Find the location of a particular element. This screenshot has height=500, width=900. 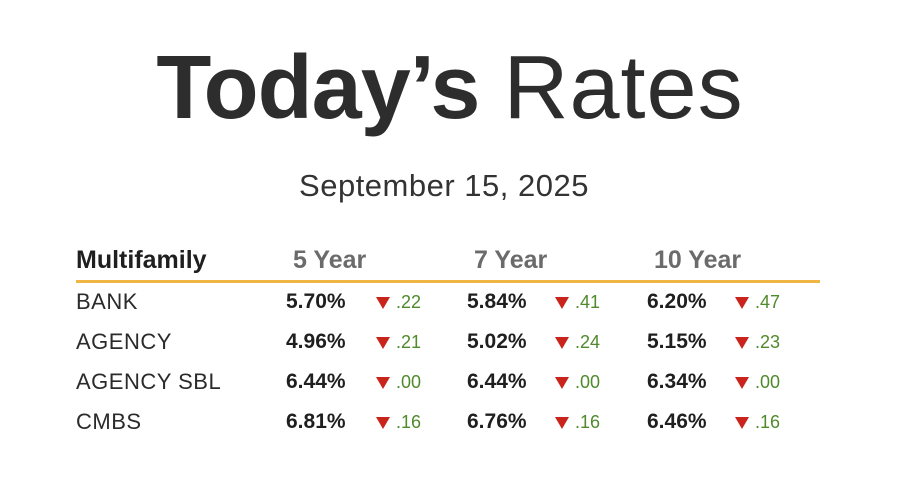

change-7-year: .00 is located at coordinates (577, 382).